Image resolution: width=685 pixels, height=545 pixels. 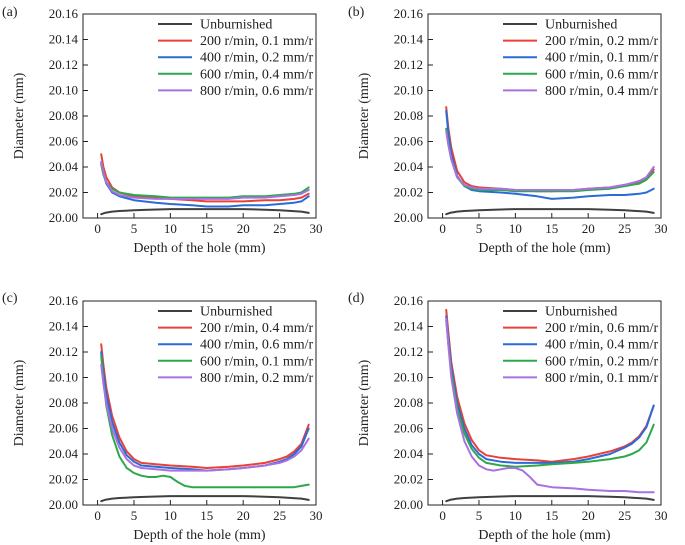 What do you see at coordinates (257, 74) in the screenshot?
I see `legend-entry: 600 r/min, 0.4 mm/r` at bounding box center [257, 74].